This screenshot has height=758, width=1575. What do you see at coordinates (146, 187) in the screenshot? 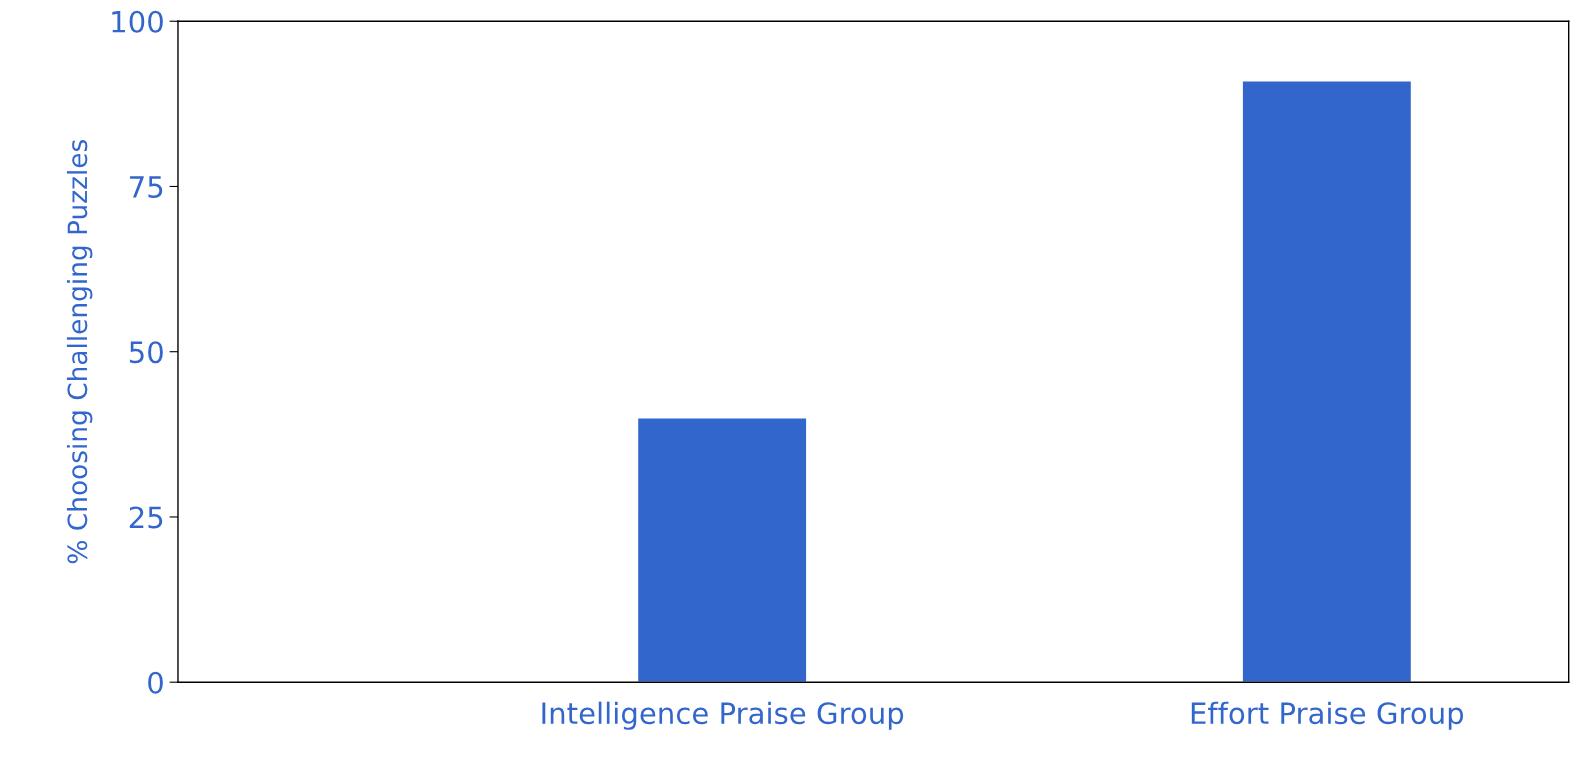
I see `y-tick-label: 75` at bounding box center [146, 187].